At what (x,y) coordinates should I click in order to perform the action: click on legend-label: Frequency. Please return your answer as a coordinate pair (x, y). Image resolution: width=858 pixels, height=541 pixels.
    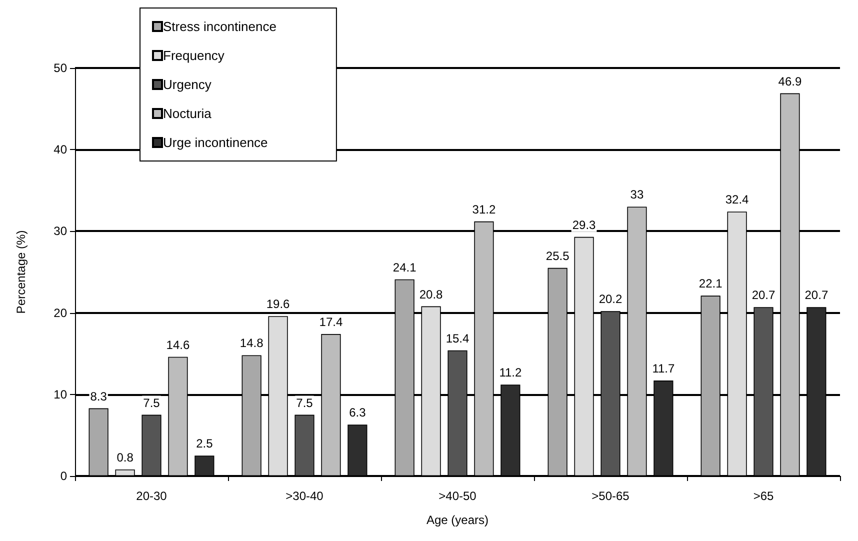
    Looking at the image, I should click on (194, 55).